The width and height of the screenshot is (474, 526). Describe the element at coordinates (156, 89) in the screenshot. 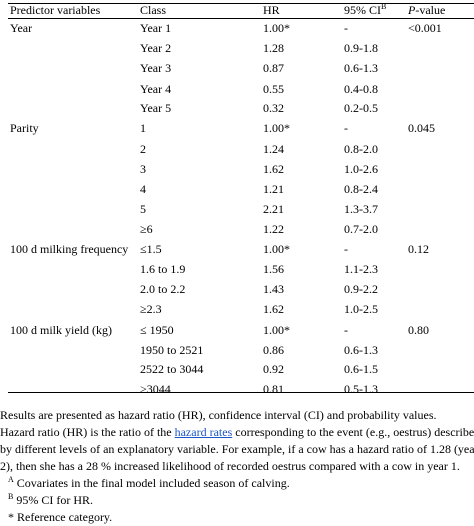

I see `cell-class: Year 4` at that location.